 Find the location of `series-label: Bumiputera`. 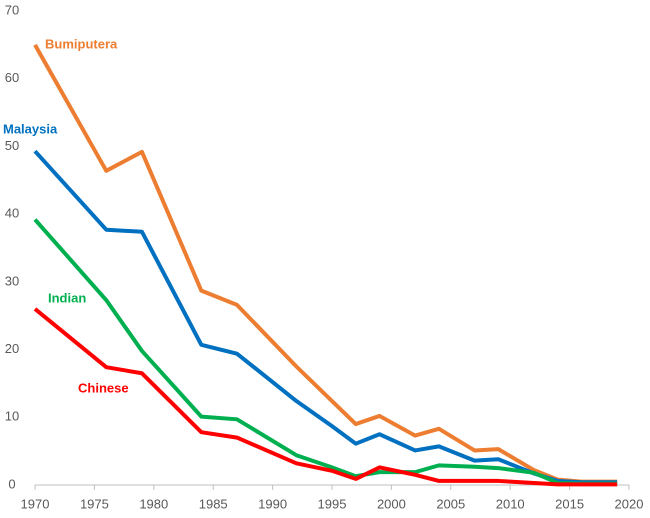

series-label: Bumiputera is located at coordinates (81, 43).